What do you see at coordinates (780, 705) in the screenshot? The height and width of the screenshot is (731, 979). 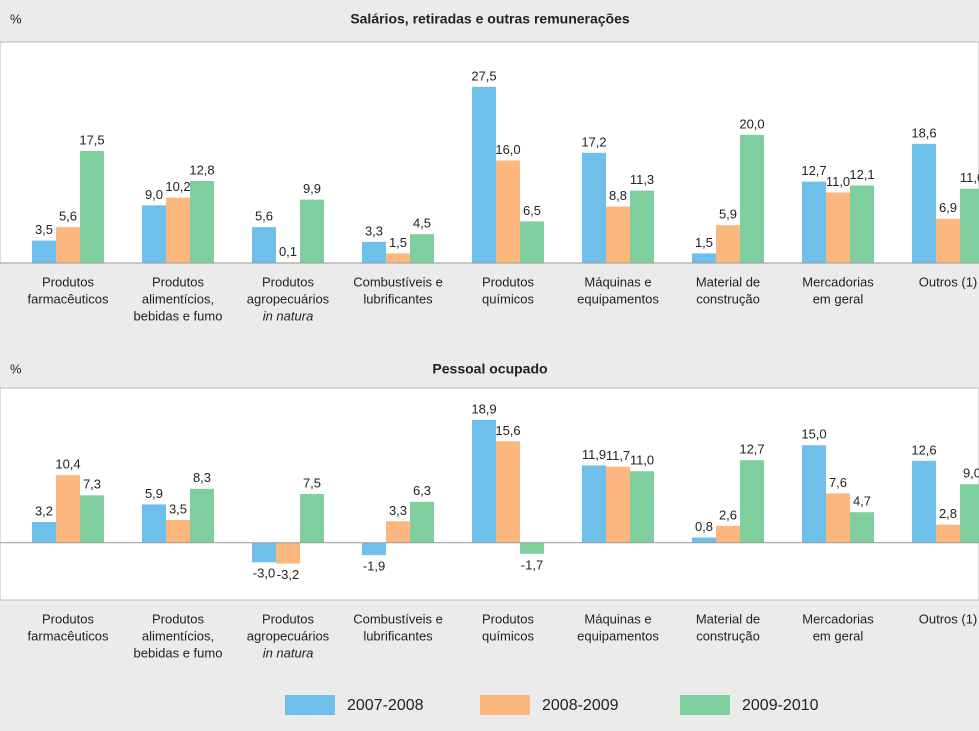 I see `legend-label: 2009-2010` at bounding box center [780, 705].